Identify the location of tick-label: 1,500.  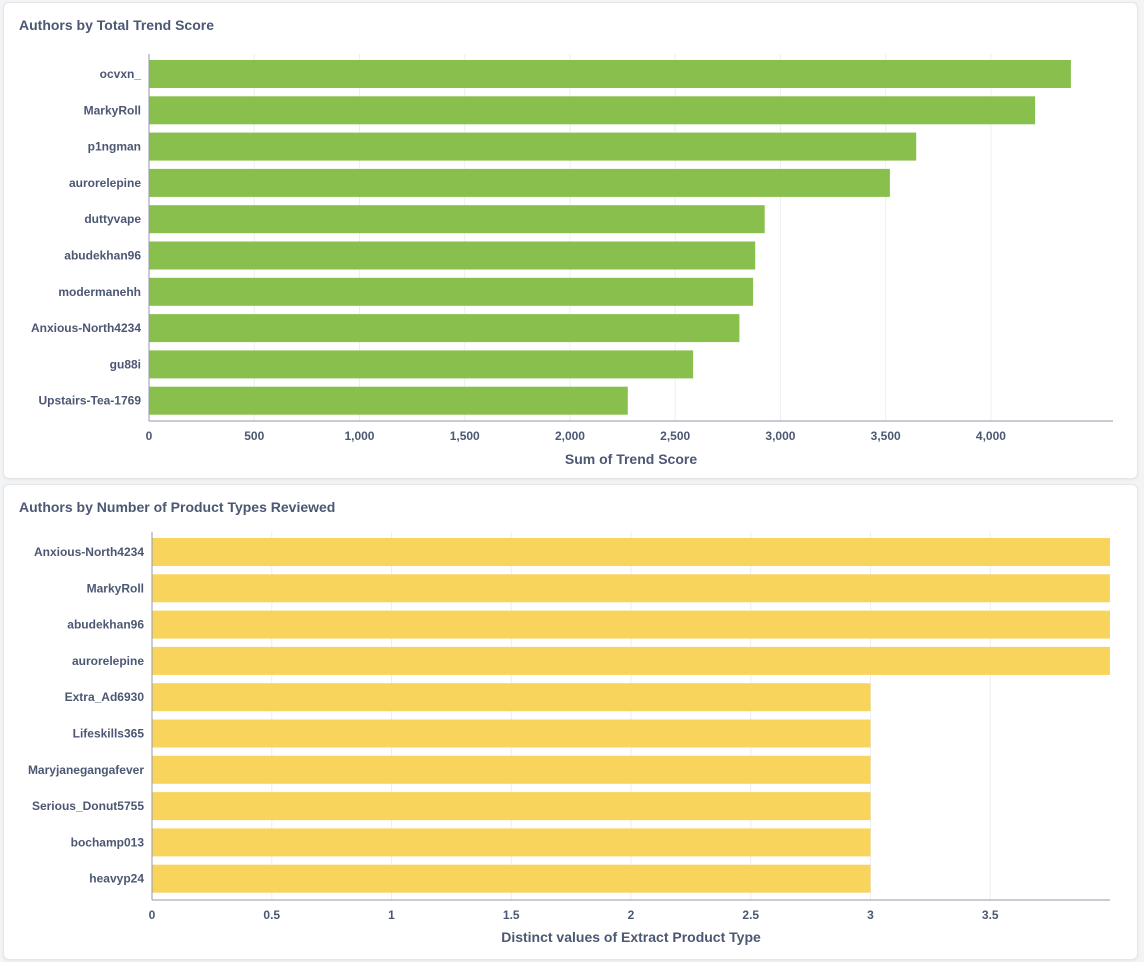
(465, 436).